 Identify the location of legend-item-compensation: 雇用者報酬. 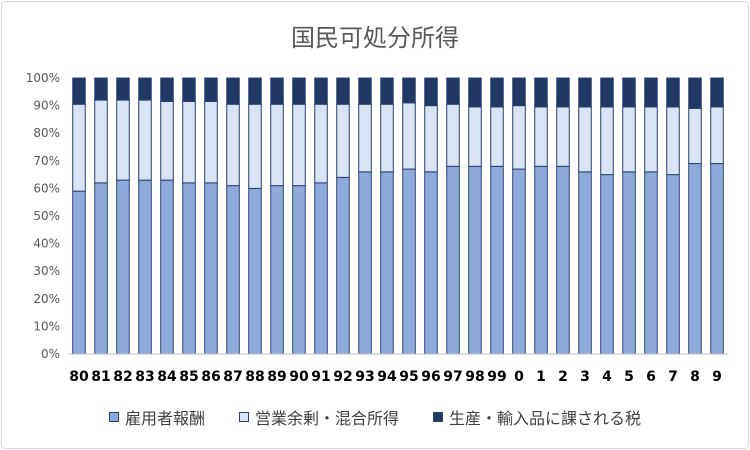
(156, 417).